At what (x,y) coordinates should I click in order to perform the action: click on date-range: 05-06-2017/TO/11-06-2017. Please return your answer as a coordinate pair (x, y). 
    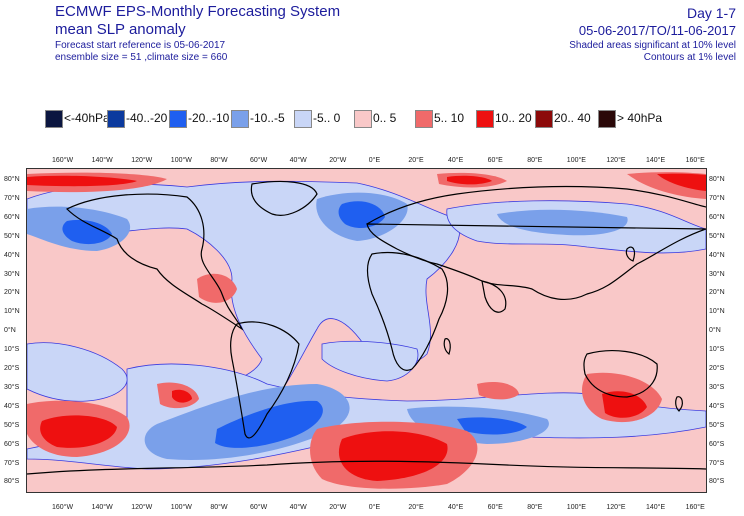
    Looking at the image, I should click on (657, 30).